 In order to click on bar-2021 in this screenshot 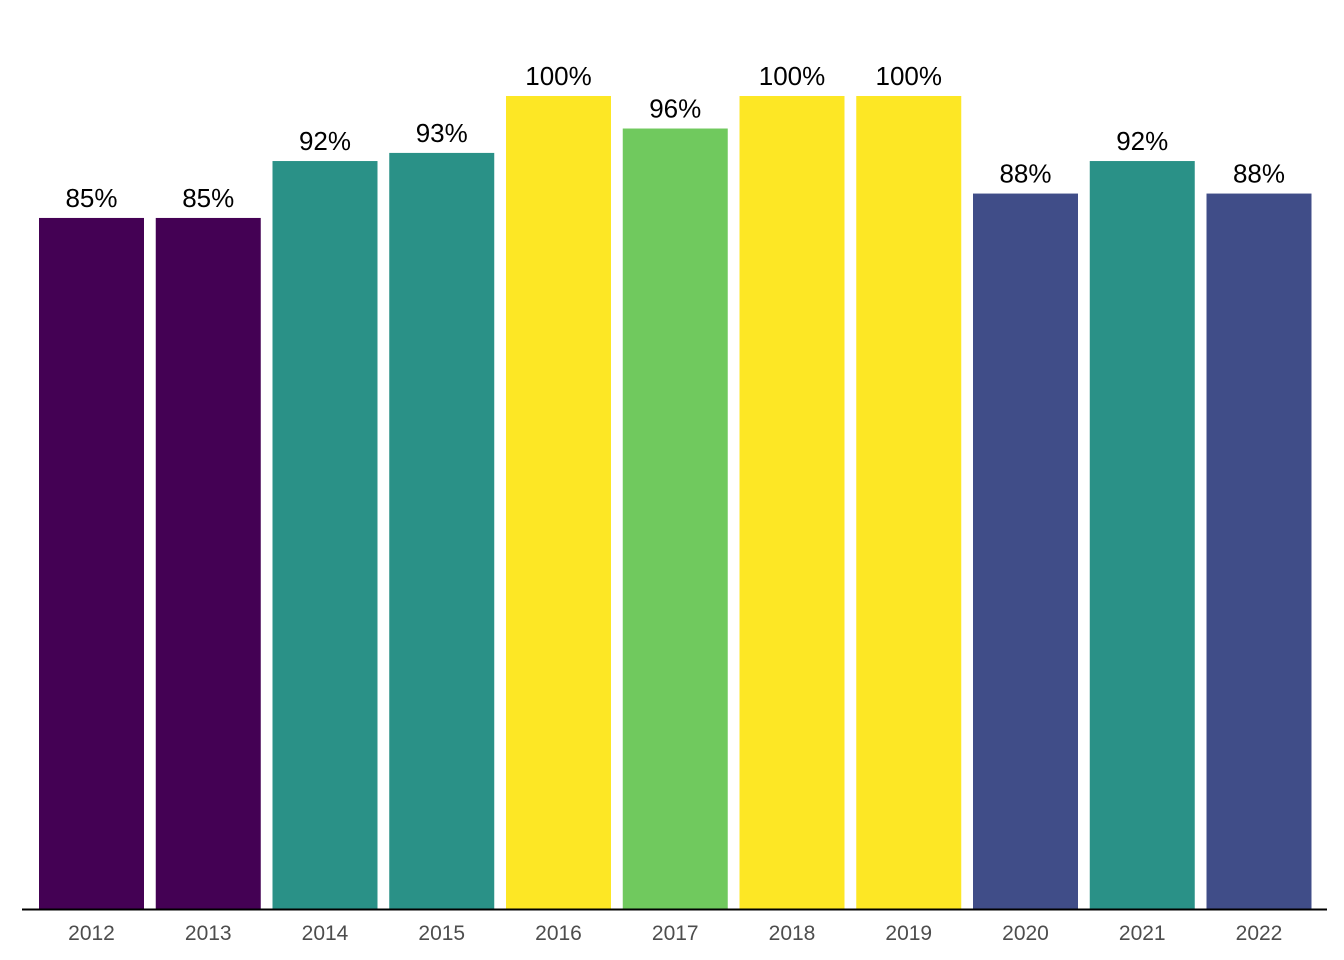, I will do `click(1142, 535)`.